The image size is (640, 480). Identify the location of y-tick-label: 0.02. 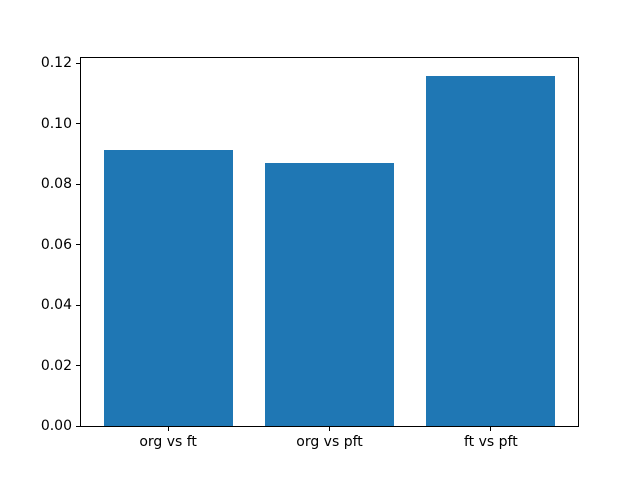
(56, 365).